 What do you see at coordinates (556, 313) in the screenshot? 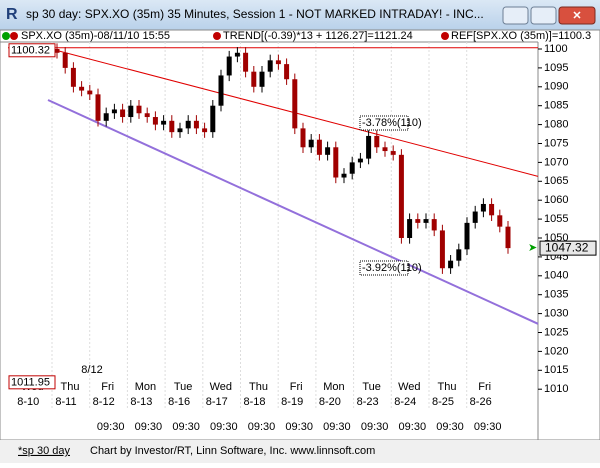
I see `y-tick-label: 1030` at bounding box center [556, 313].